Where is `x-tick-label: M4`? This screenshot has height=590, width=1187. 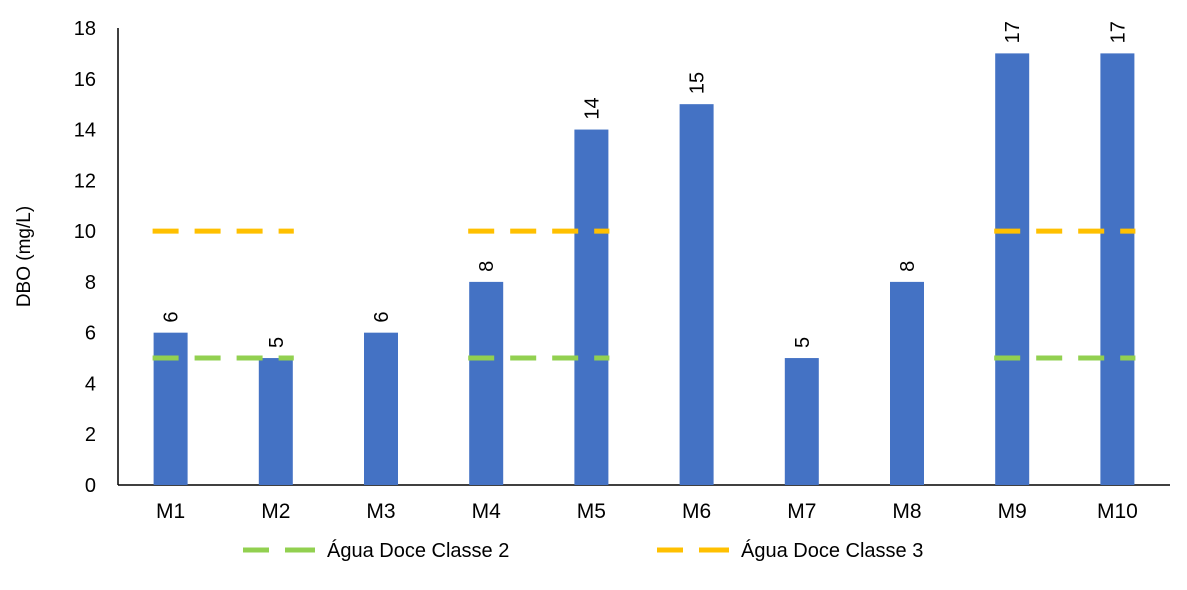
x-tick-label: M4 is located at coordinates (486, 511).